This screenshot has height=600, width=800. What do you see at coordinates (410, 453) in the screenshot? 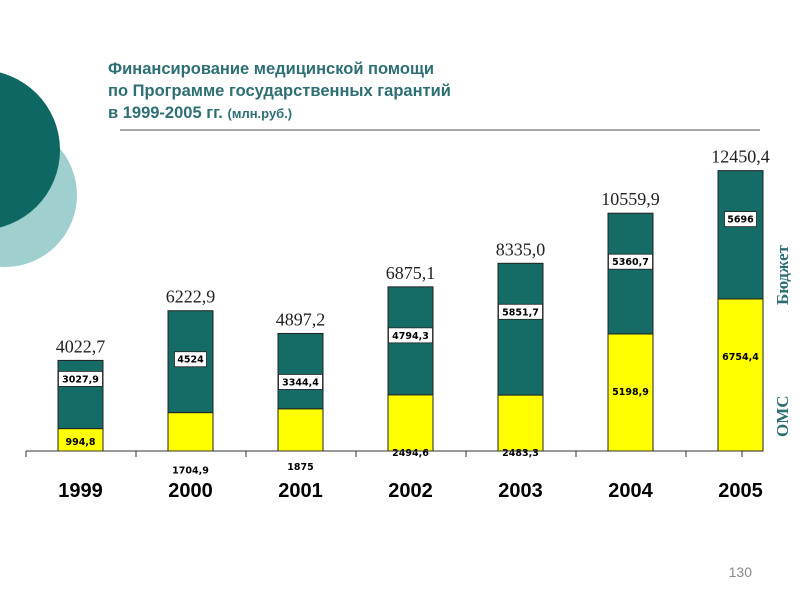
I see `data-label-oms-2002: 2494,6` at bounding box center [410, 453].